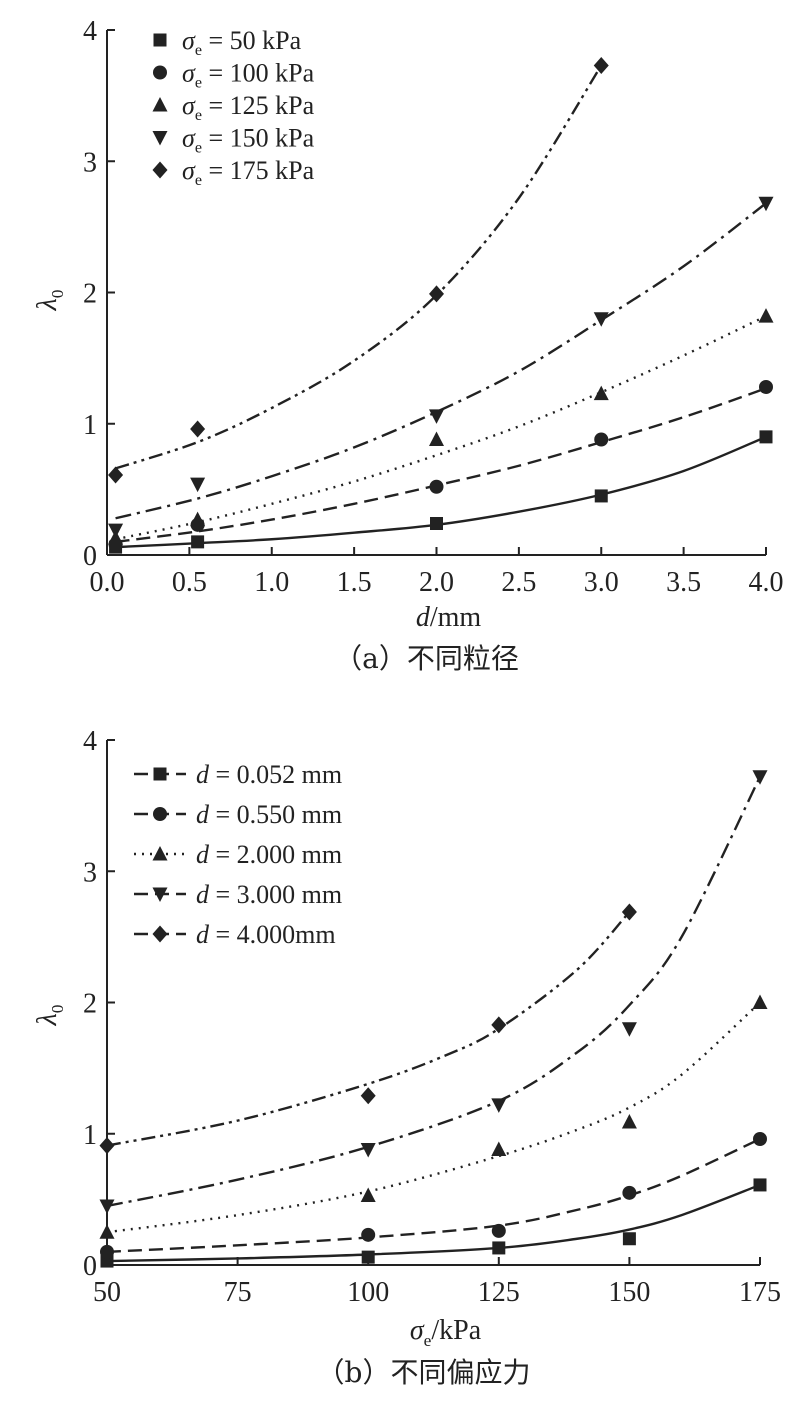 Image resolution: width=798 pixels, height=1416 pixels. What do you see at coordinates (766, 582) in the screenshot?
I see `x-tick-label: 4.0` at bounding box center [766, 582].